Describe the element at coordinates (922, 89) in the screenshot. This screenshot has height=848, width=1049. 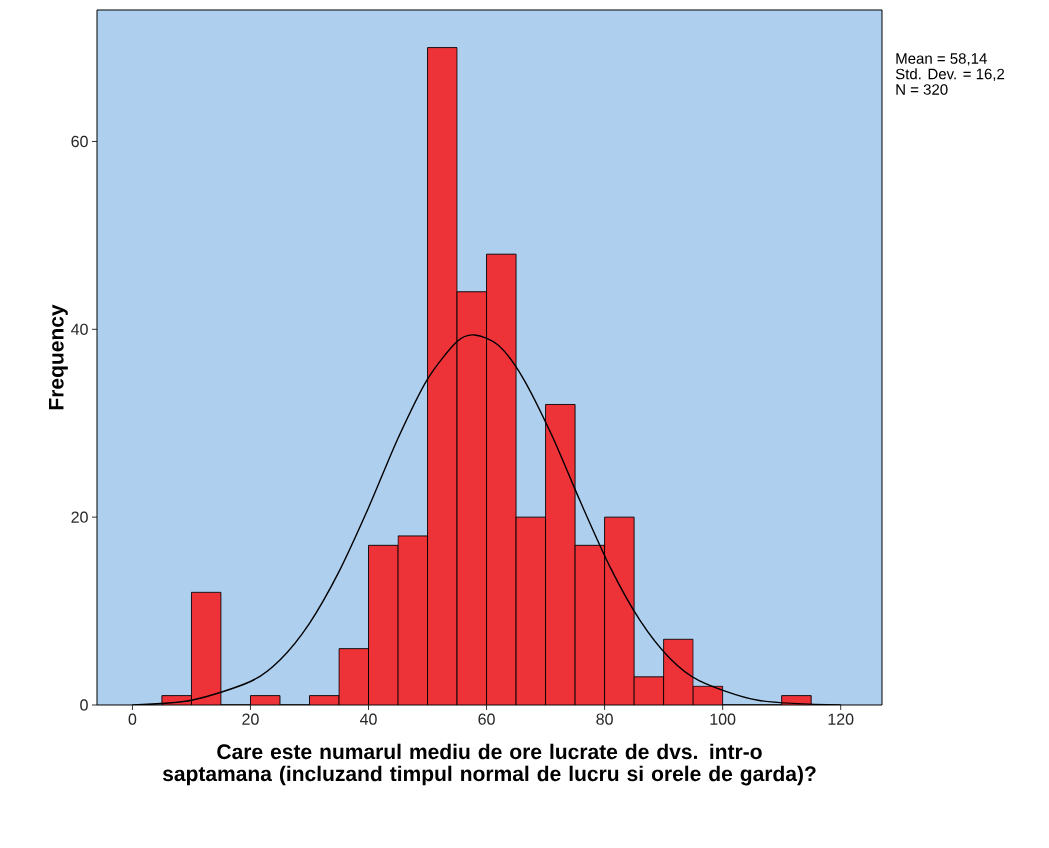
I see `text: N = 320` at that location.